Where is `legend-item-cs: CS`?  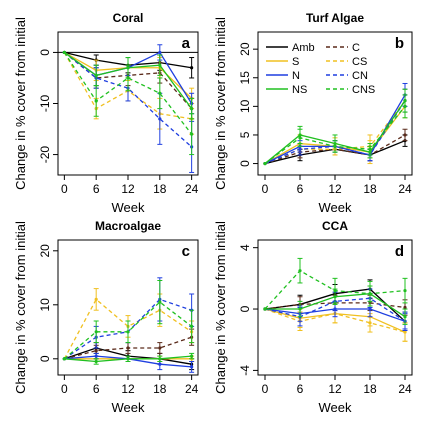 legend-item-cs: CS is located at coordinates (346, 62).